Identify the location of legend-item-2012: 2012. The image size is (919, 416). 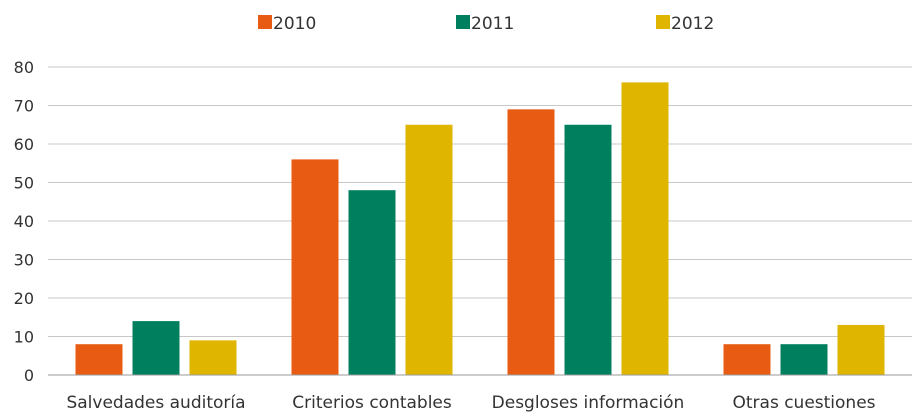
(685, 24).